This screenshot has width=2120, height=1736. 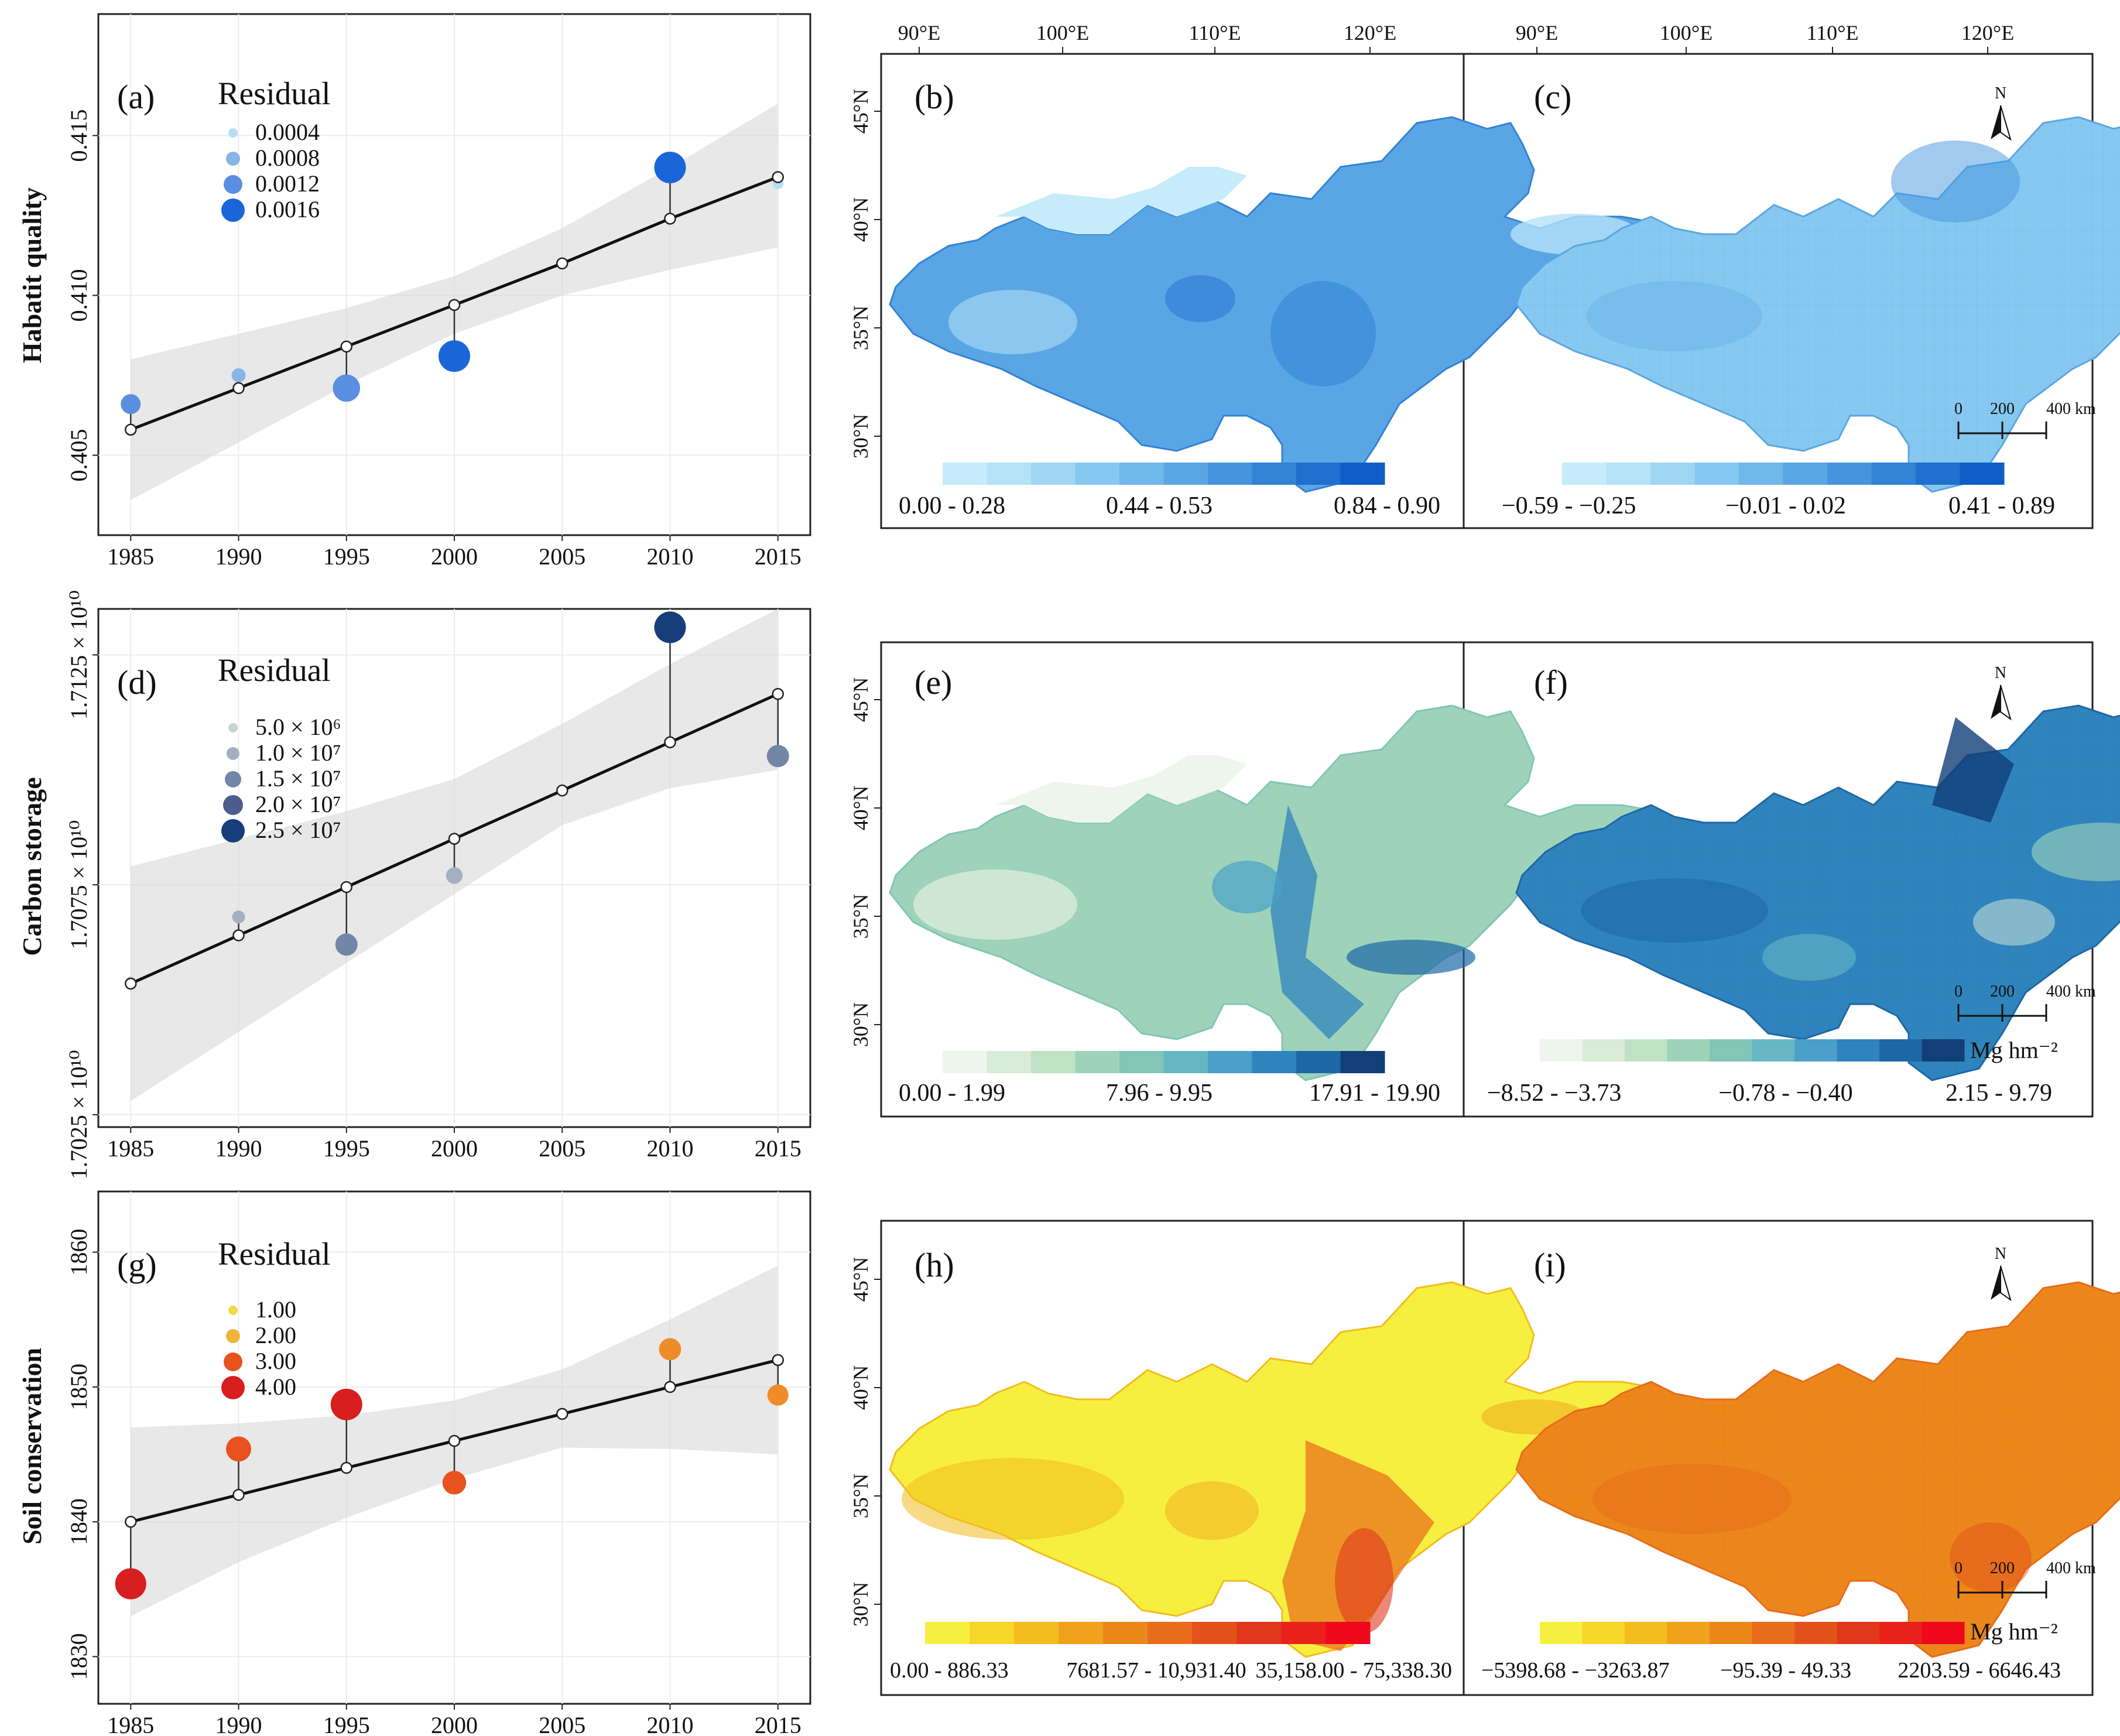 I want to click on x-tick-label: 2010, so click(x=670, y=556).